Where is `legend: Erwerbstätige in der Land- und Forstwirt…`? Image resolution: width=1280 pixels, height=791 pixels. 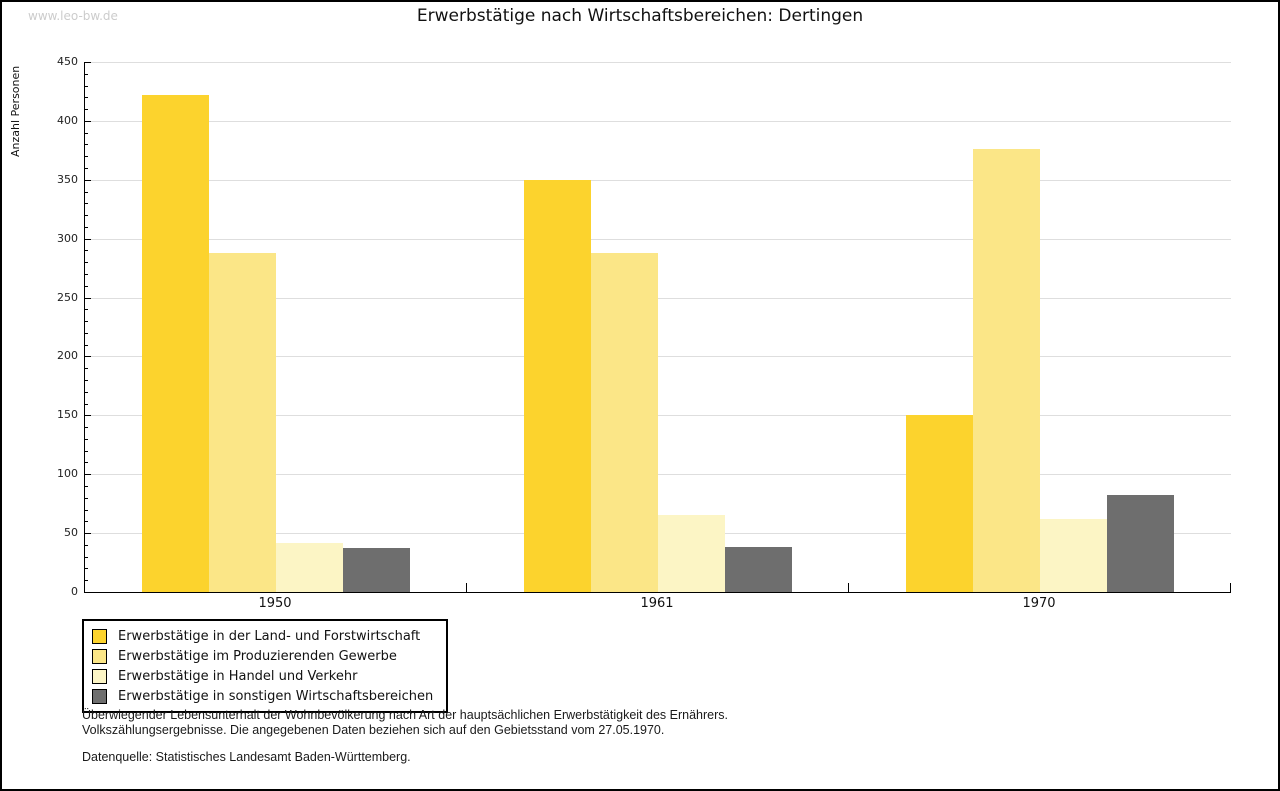 legend: Erwerbstätige in der Land- und Forstwirt… is located at coordinates (265, 666).